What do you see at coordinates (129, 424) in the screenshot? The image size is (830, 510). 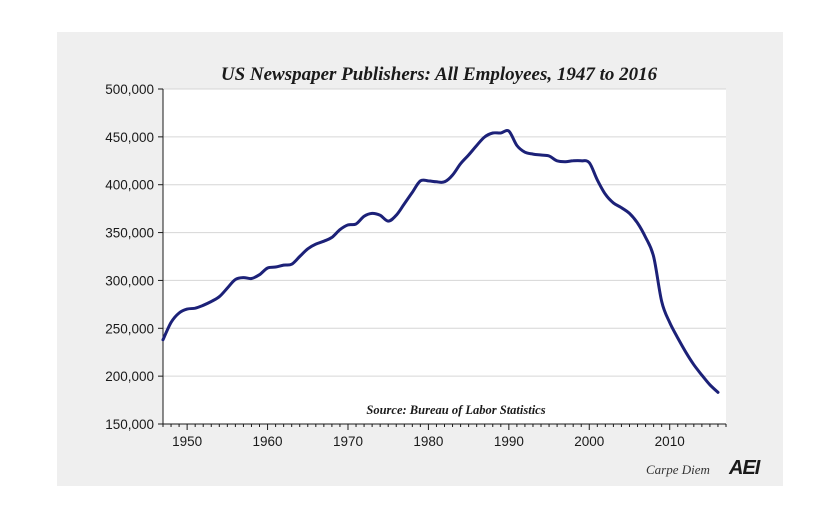 I see `y-tick-label: 150,000` at bounding box center [129, 424].